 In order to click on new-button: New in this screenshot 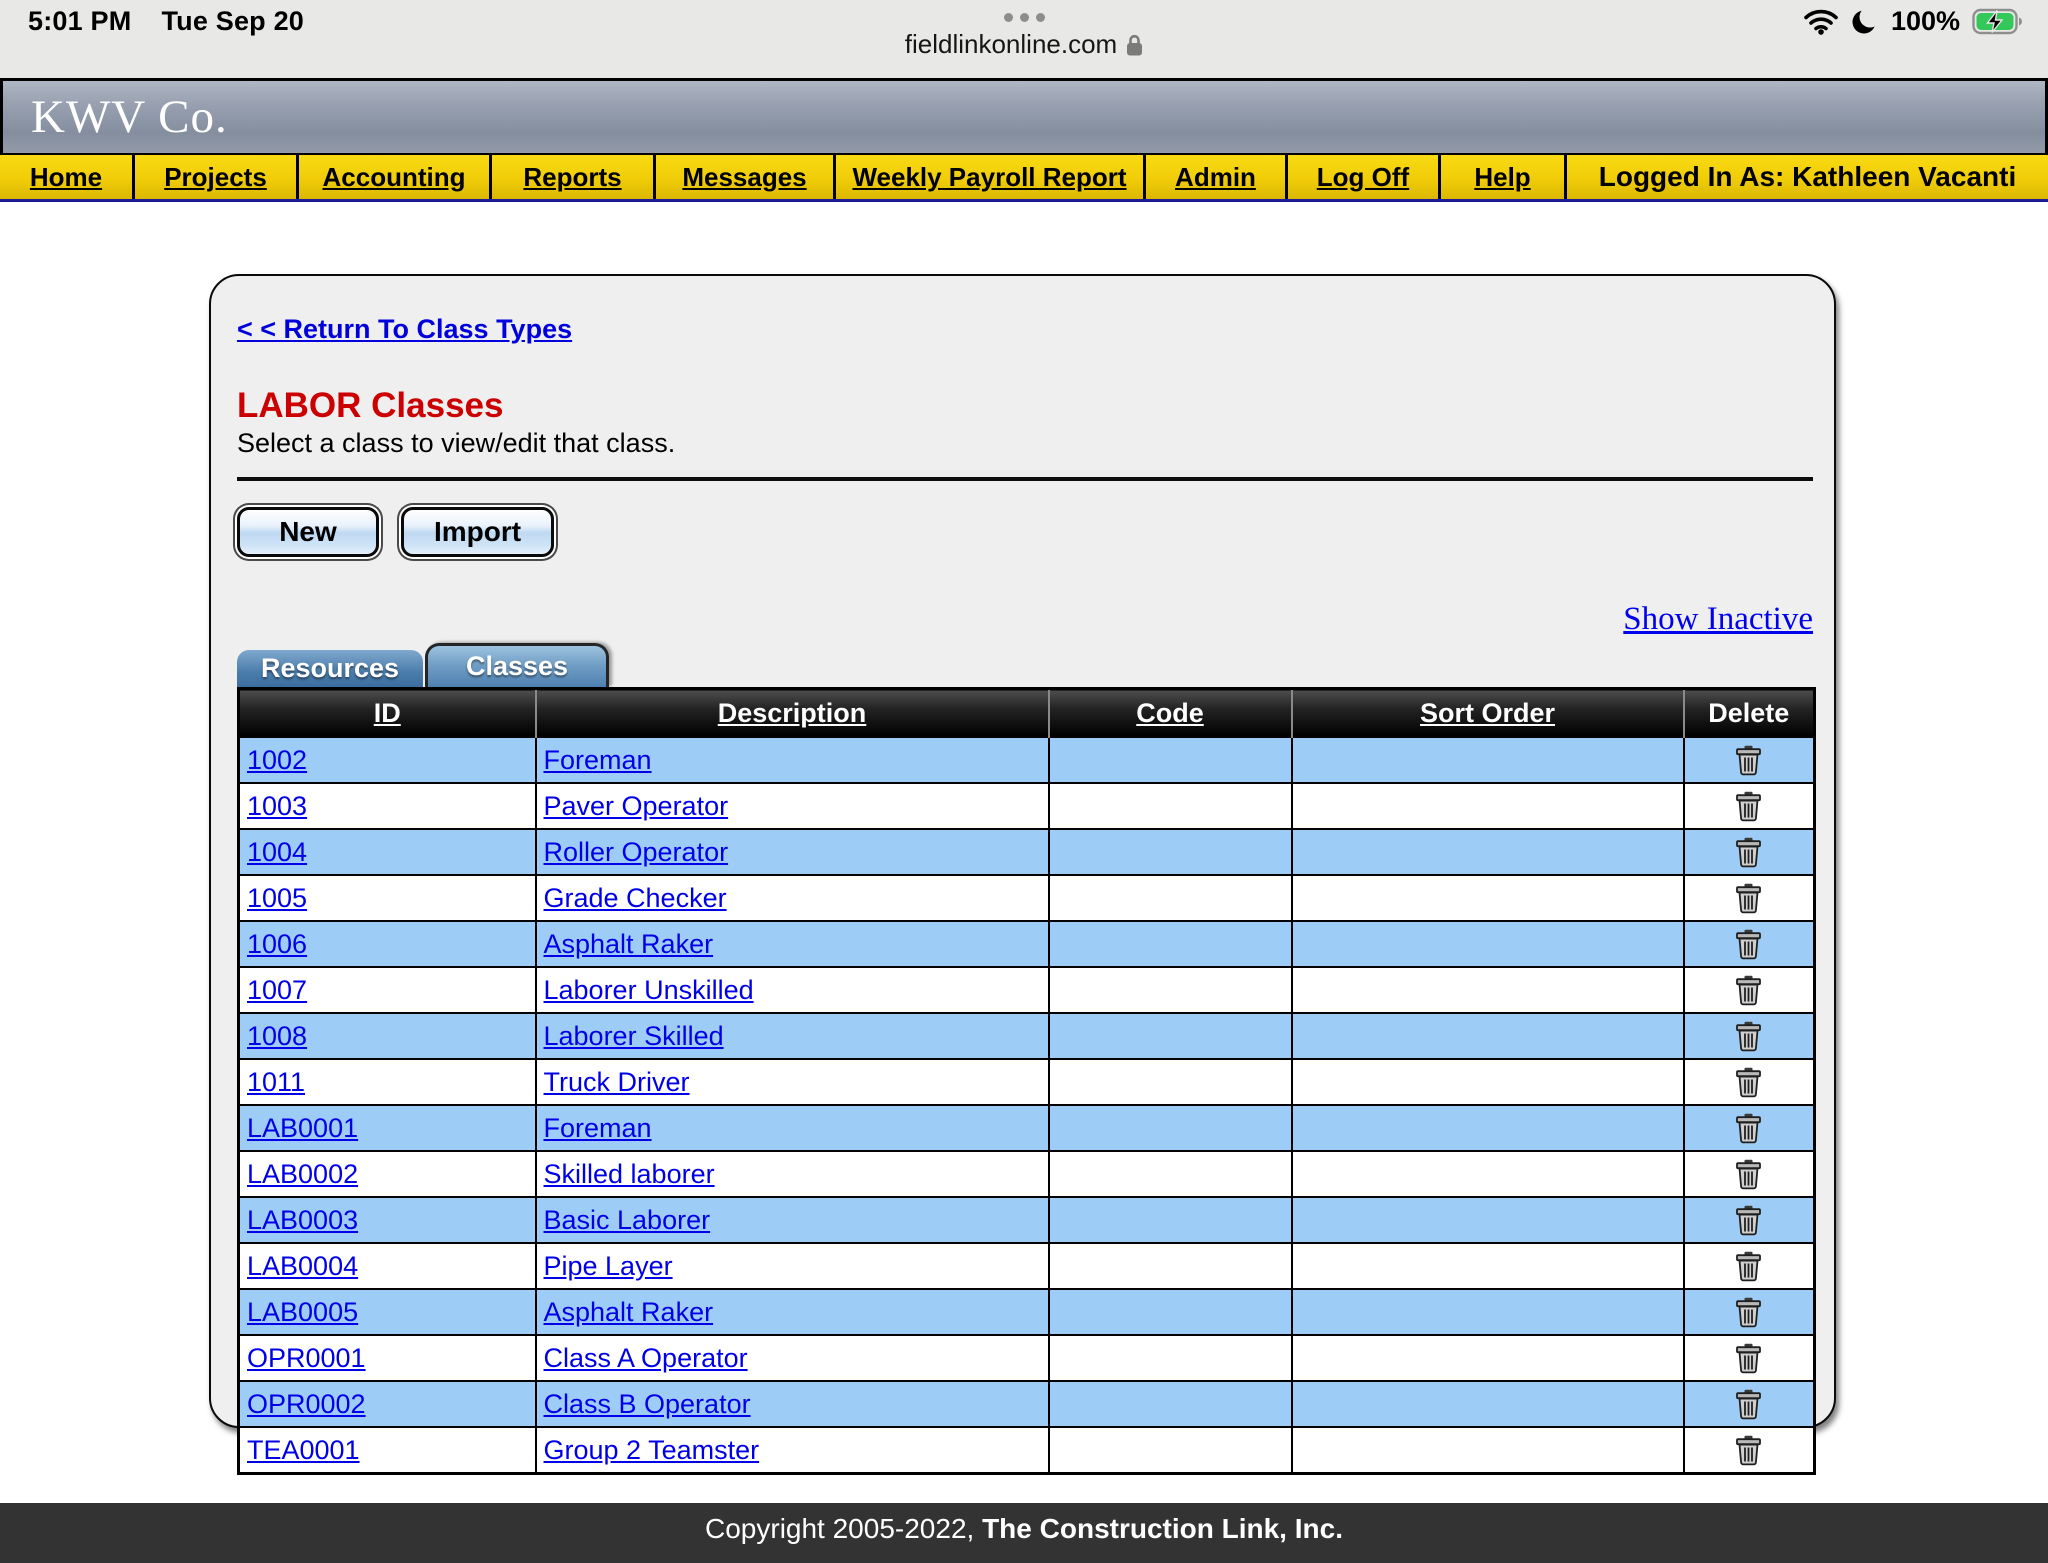, I will do `click(308, 532)`.